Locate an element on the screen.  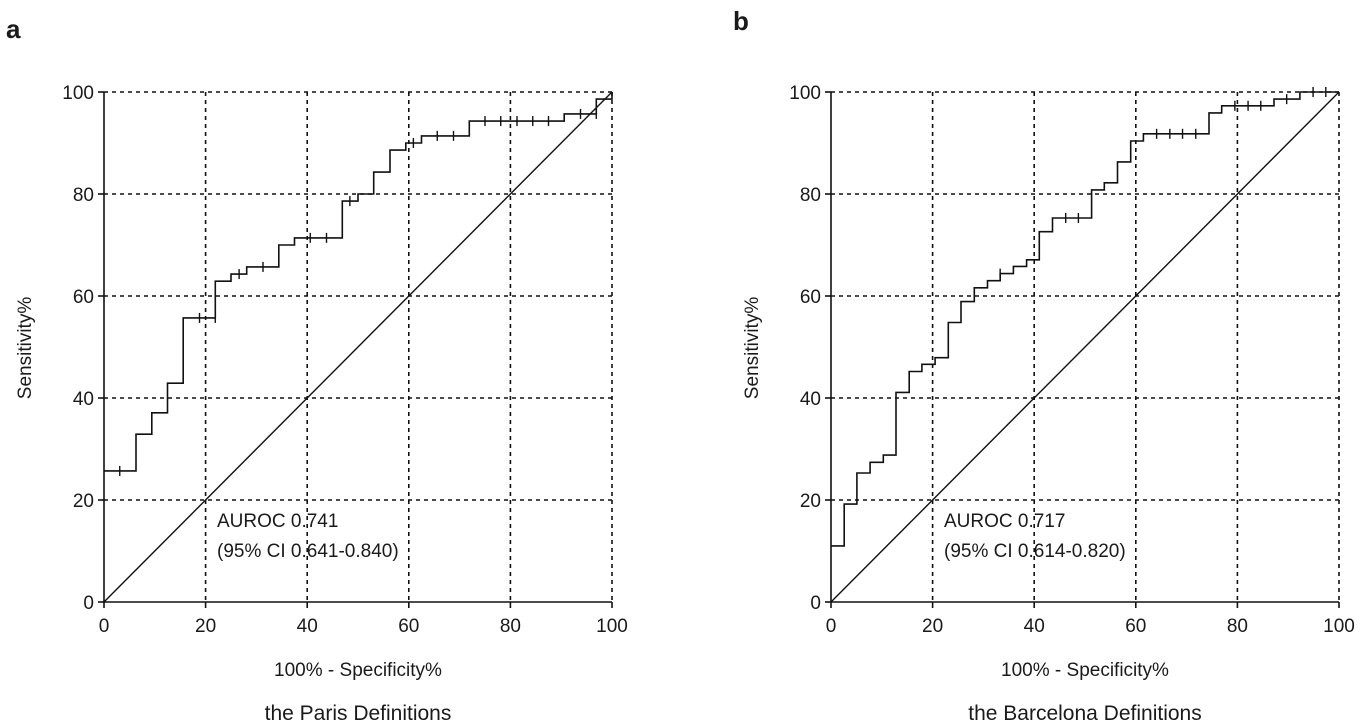
panel-a-y-axis-label: Sensitivity% is located at coordinates (25, 348).